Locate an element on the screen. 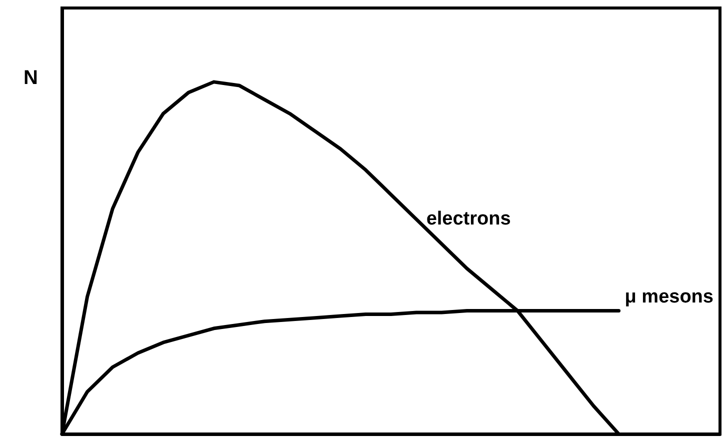 The image size is (724, 442). series-label: μ mesons is located at coordinates (669, 297).